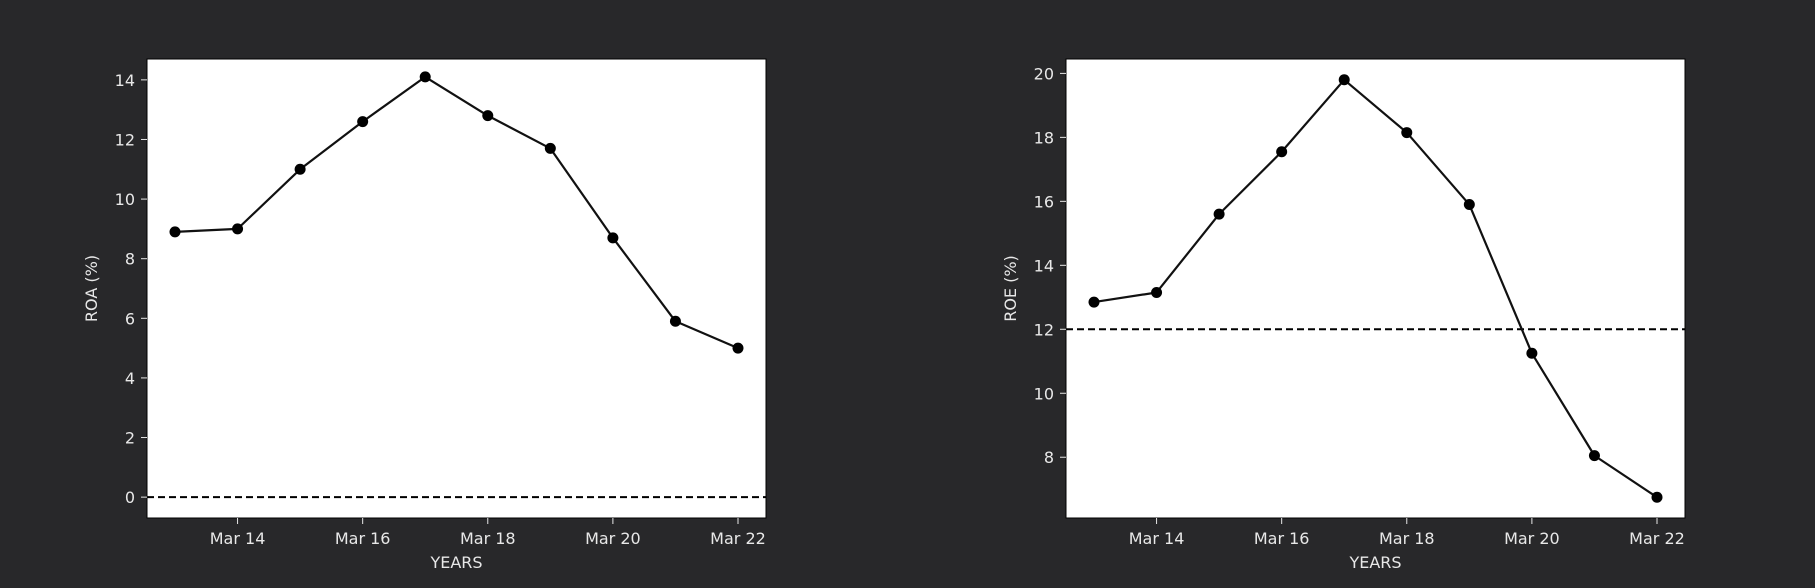  Describe the element at coordinates (130, 378) in the screenshot. I see `y-tick-label: 4` at that location.